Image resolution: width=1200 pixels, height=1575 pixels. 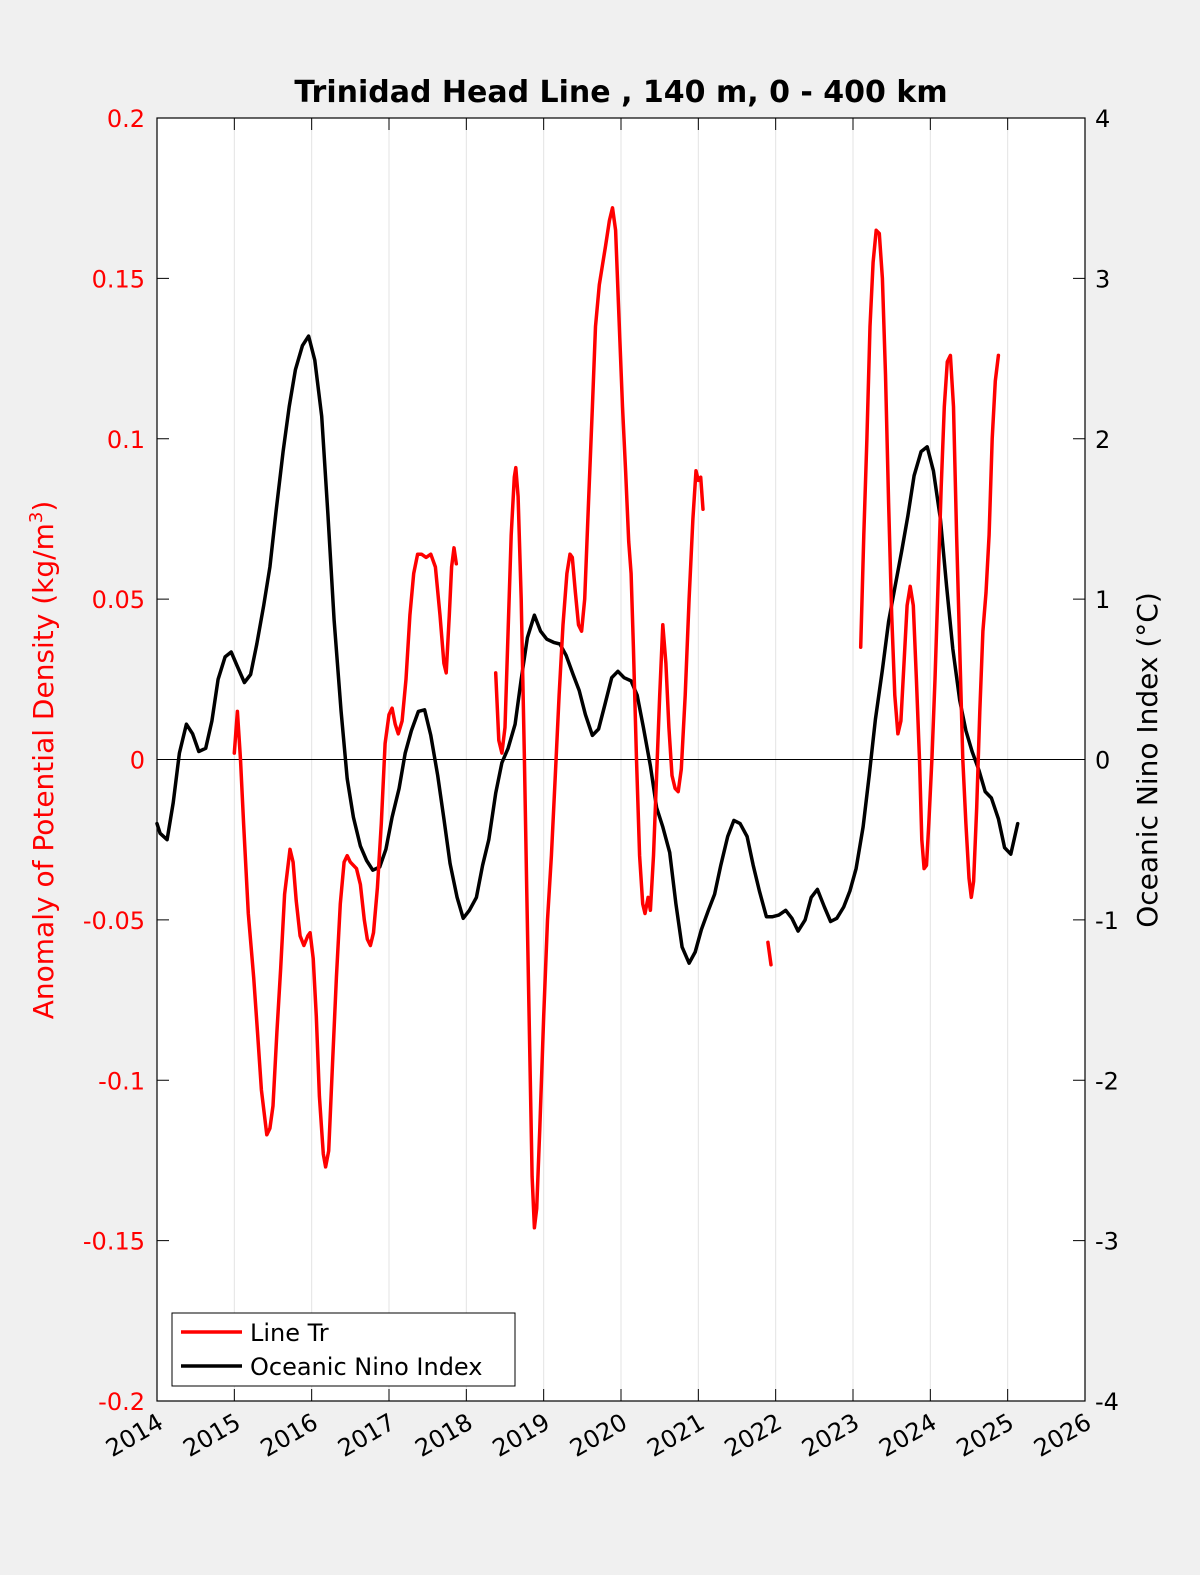 I want to click on legend-label-line-tr: Line Tr, so click(x=289, y=1333).